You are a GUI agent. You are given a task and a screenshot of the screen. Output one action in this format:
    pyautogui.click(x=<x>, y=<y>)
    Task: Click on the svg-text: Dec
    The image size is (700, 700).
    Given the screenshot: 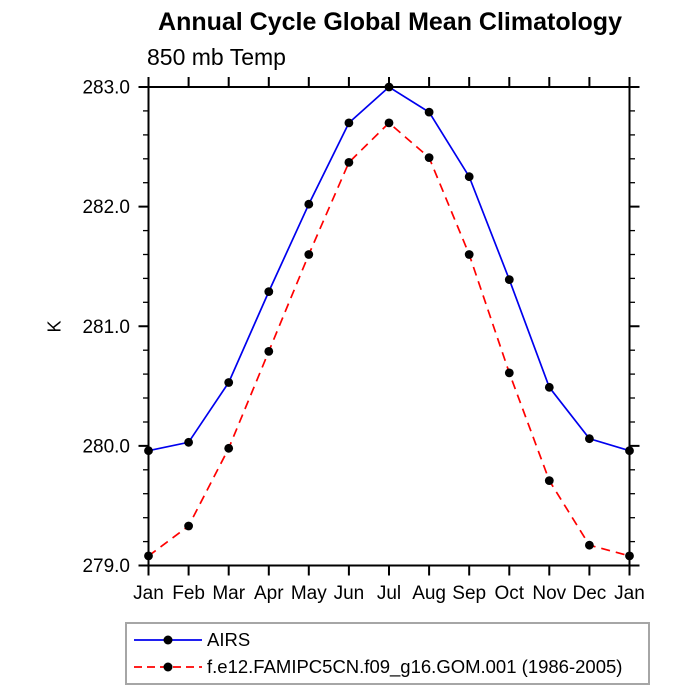 What is the action you would take?
    pyautogui.click(x=590, y=593)
    